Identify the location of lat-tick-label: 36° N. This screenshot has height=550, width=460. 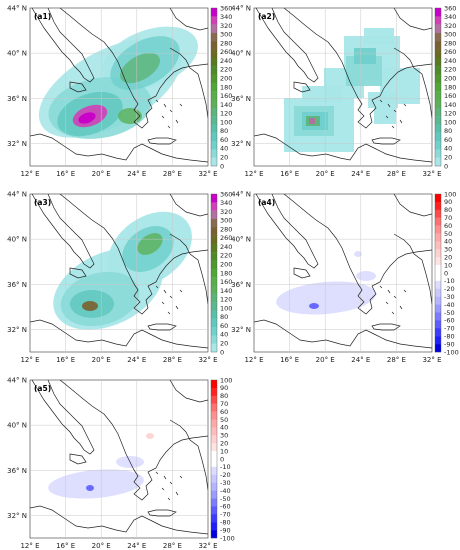
(17, 471).